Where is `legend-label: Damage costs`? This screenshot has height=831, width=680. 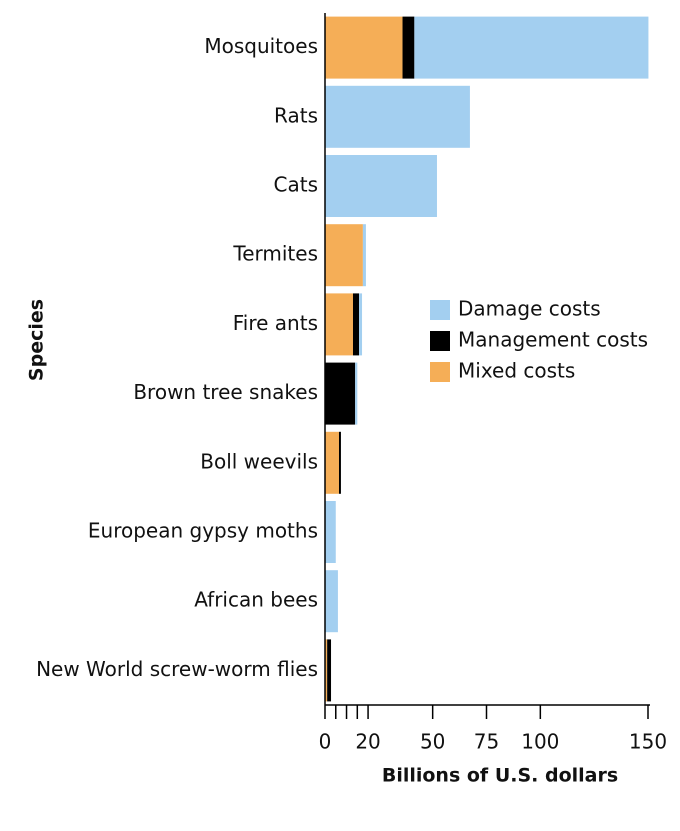 legend-label: Damage costs is located at coordinates (529, 309).